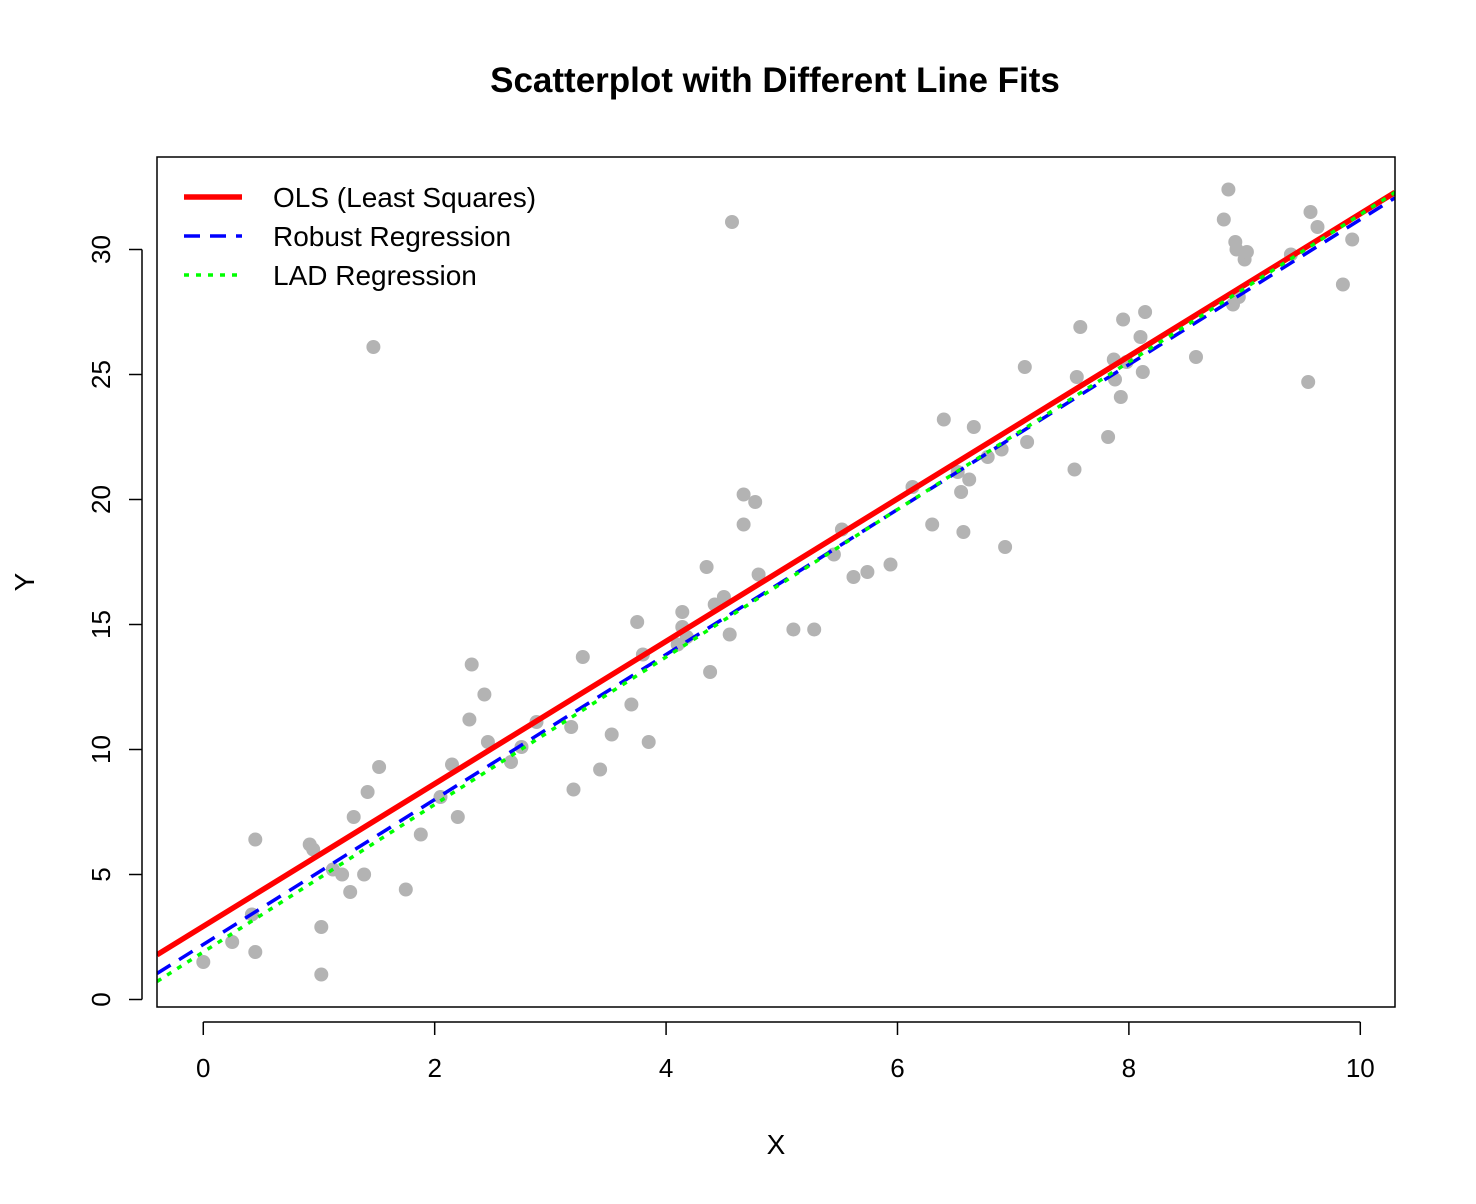 The height and width of the screenshot is (1204, 1476). I want to click on y-tick-label: 20, so click(101, 499).